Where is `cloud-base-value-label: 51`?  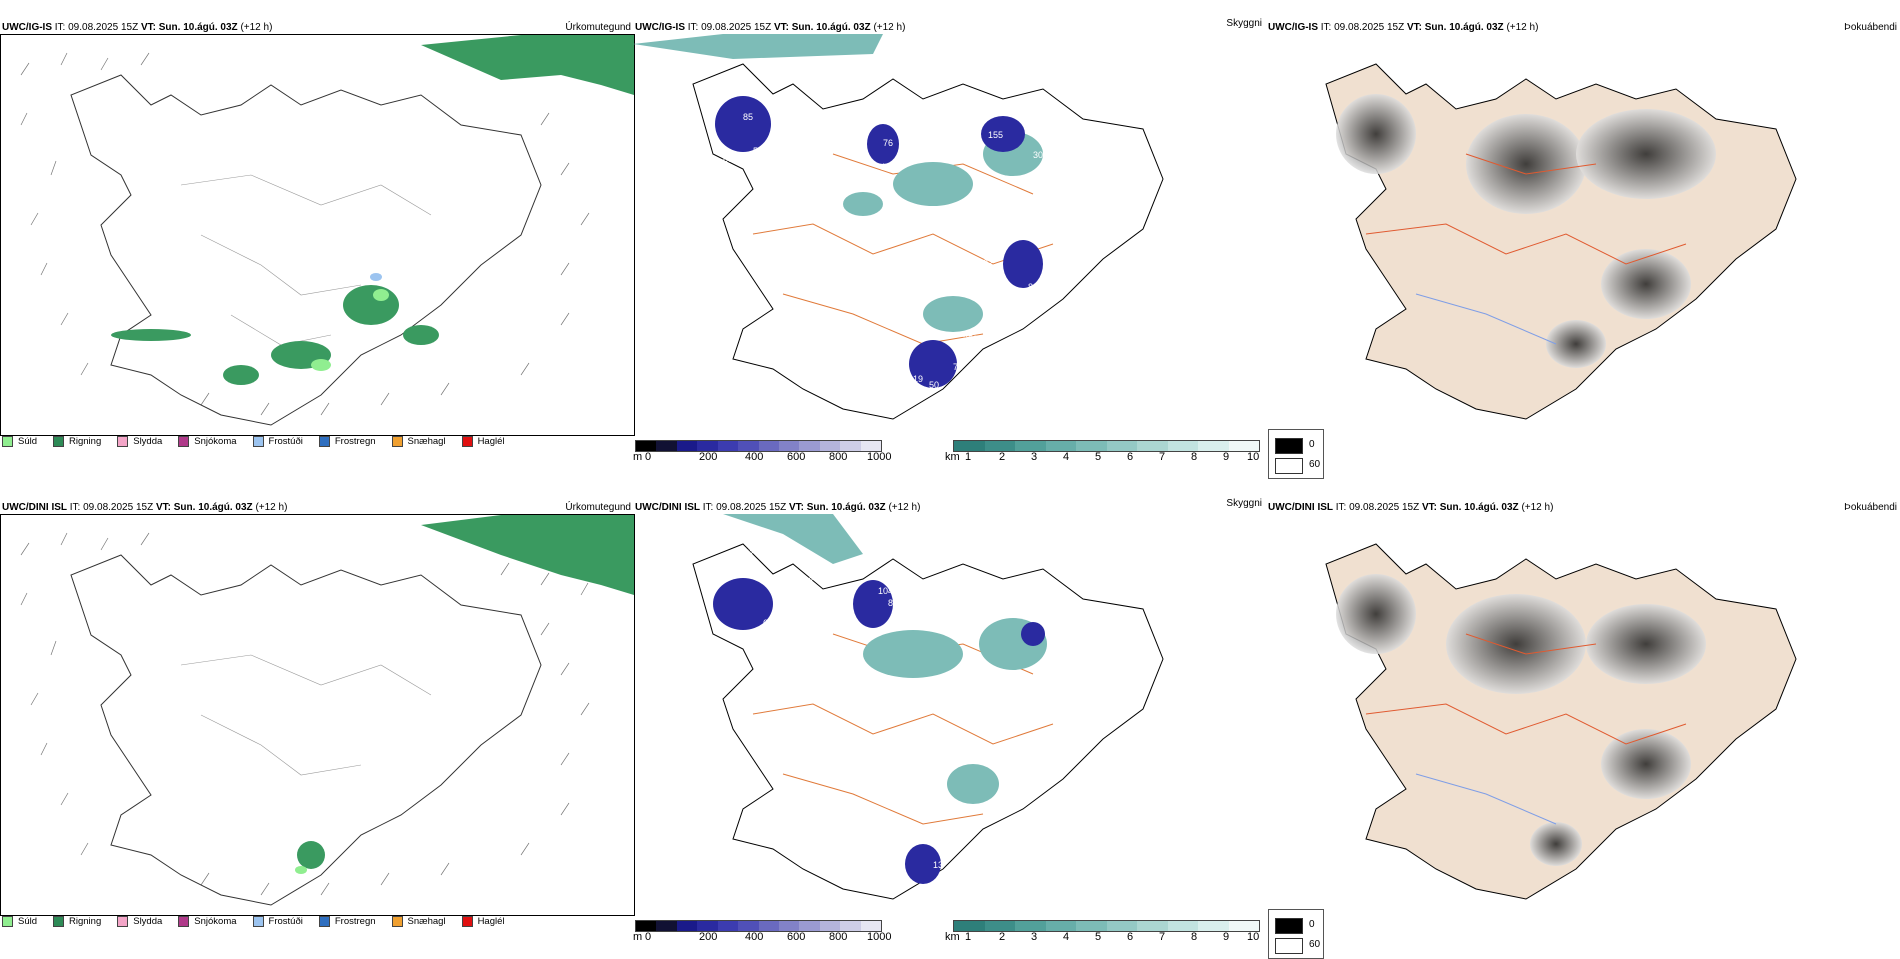
cloud-base-value-label: 51 is located at coordinates (770, 103).